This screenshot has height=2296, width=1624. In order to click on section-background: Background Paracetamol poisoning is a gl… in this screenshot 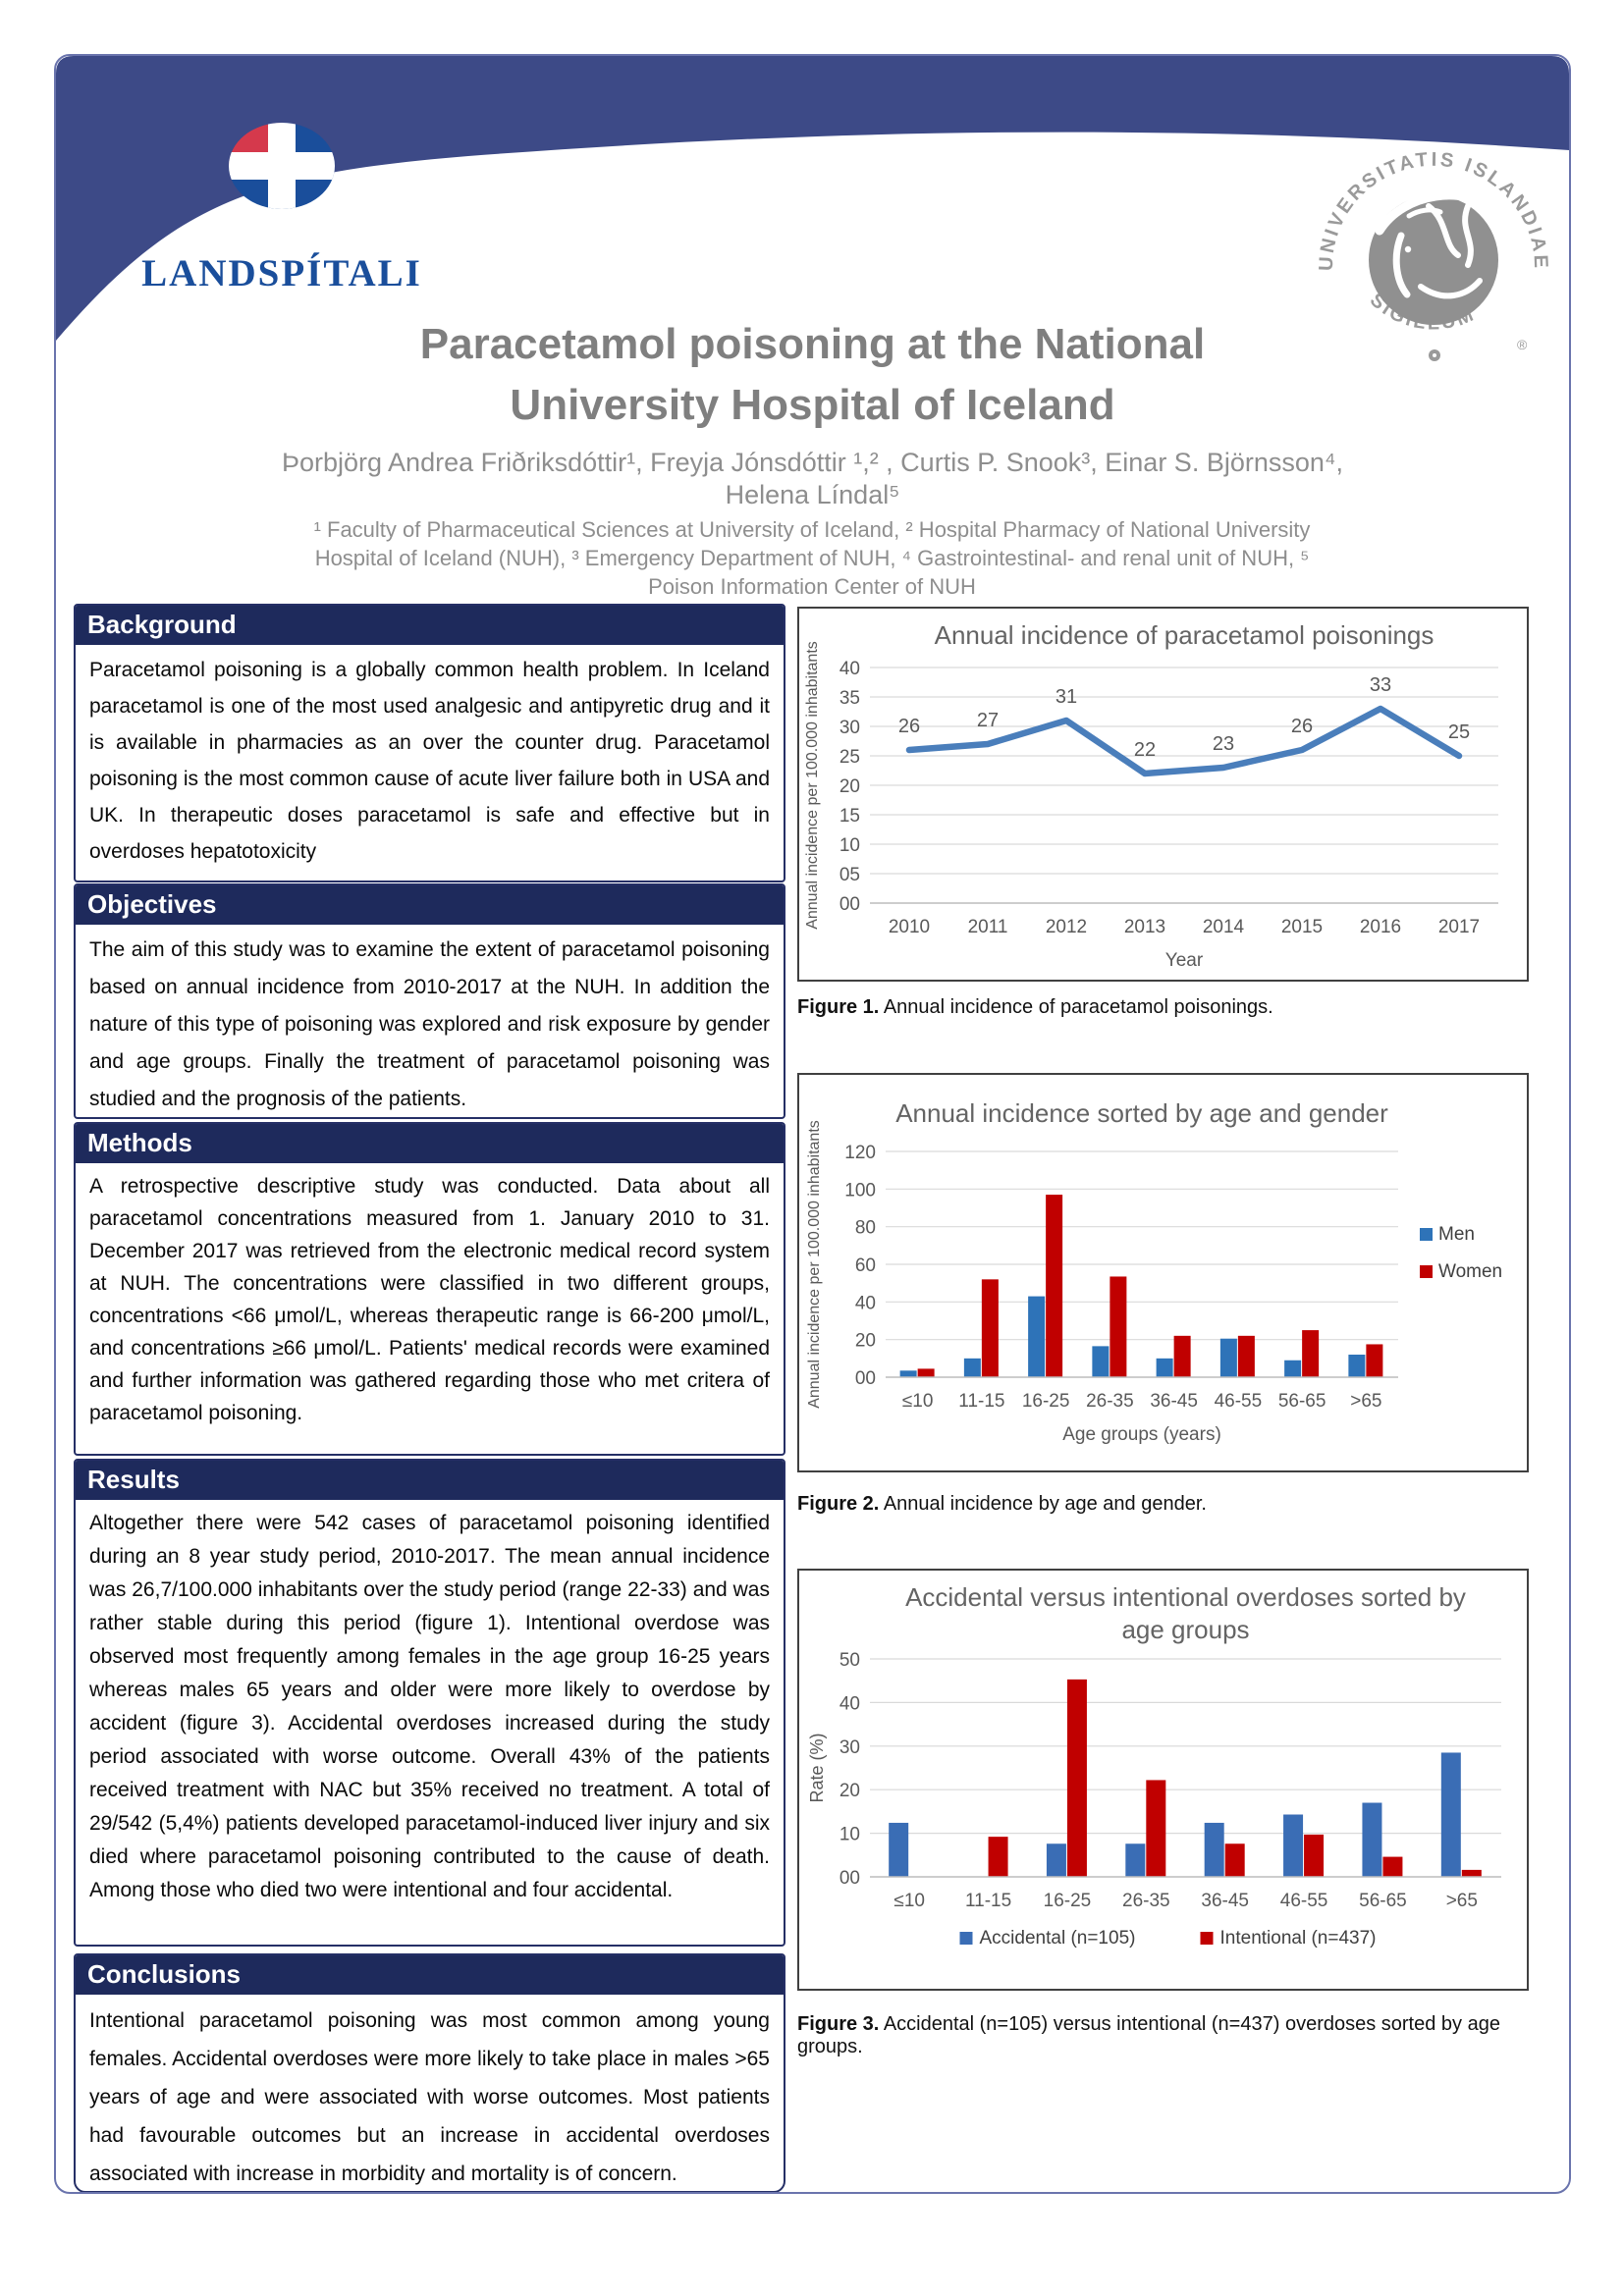, I will do `click(429, 743)`.